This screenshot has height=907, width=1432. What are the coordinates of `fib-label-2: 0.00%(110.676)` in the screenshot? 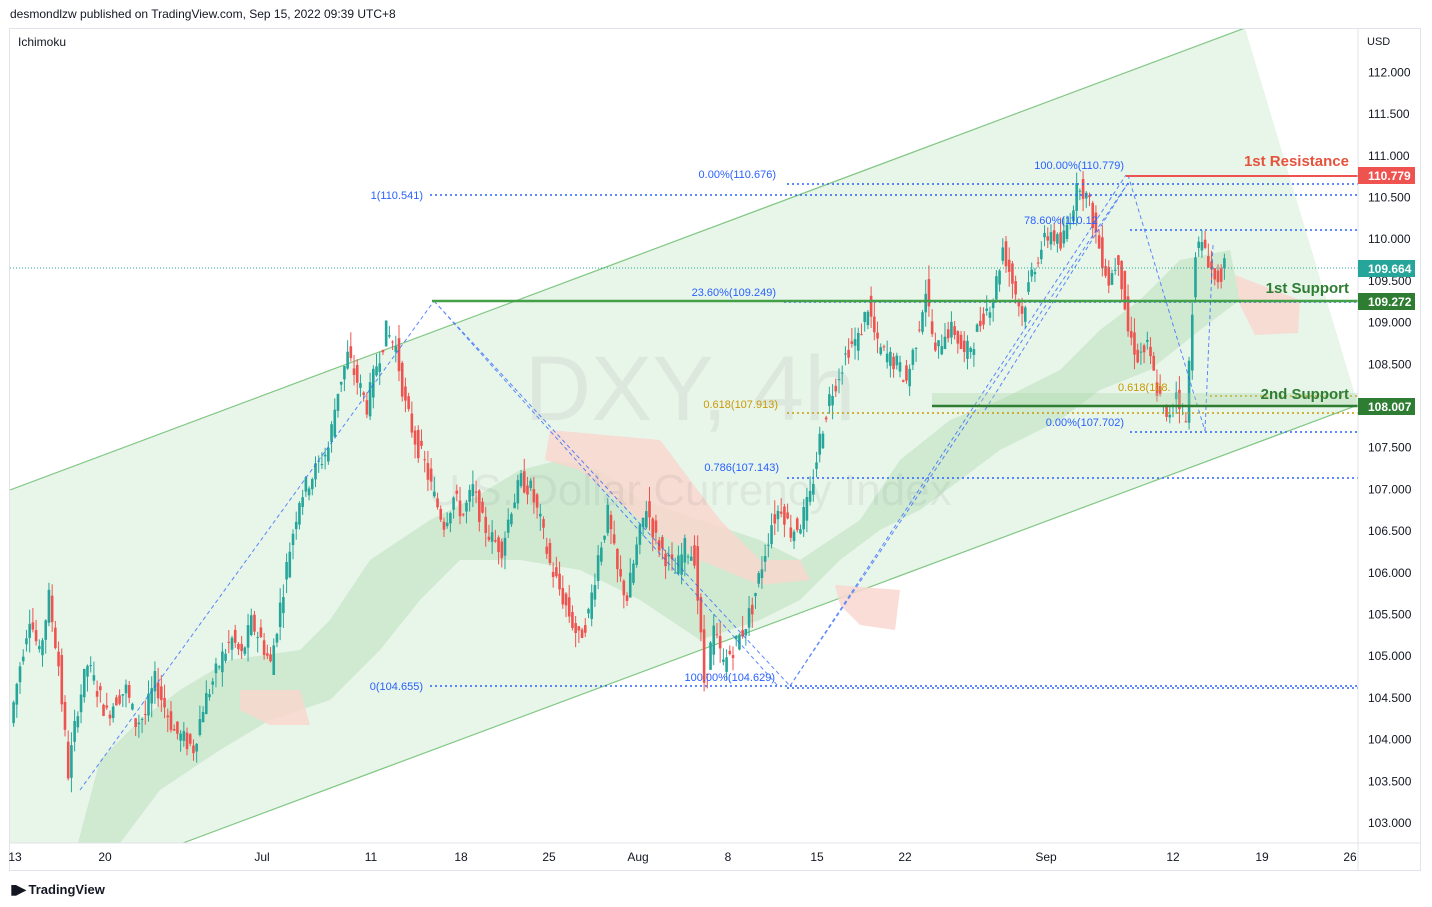 It's located at (737, 175).